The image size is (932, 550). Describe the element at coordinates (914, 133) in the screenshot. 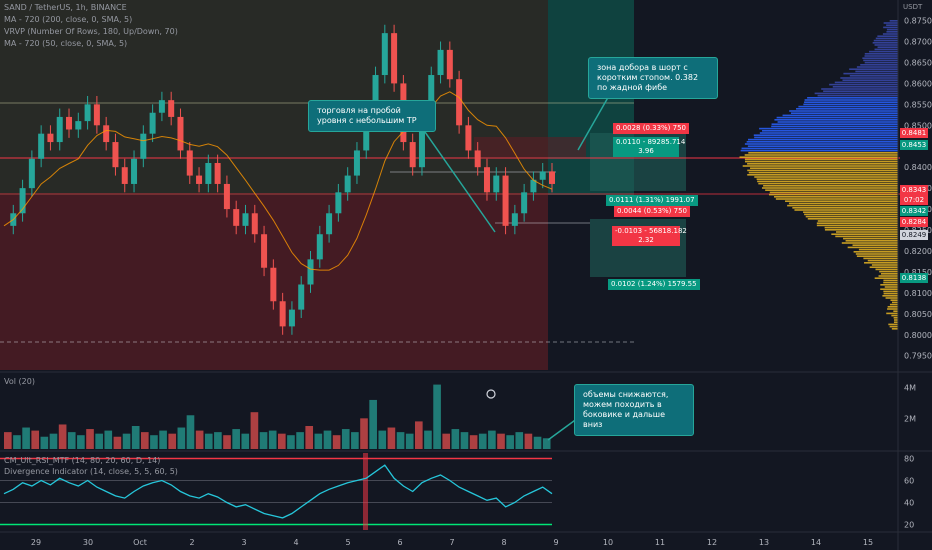

I see `price-tag-p1: 0.8481` at that location.